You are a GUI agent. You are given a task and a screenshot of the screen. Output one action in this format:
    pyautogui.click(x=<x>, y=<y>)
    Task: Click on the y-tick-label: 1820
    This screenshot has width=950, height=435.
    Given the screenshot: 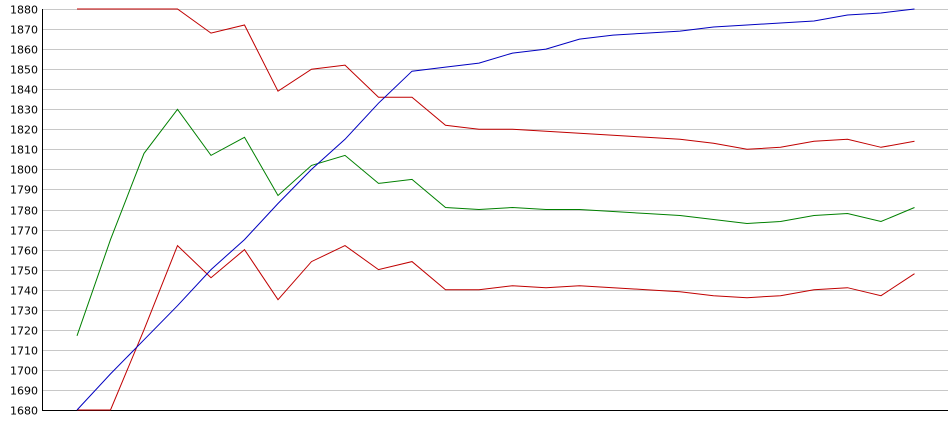 What is the action you would take?
    pyautogui.click(x=24, y=130)
    